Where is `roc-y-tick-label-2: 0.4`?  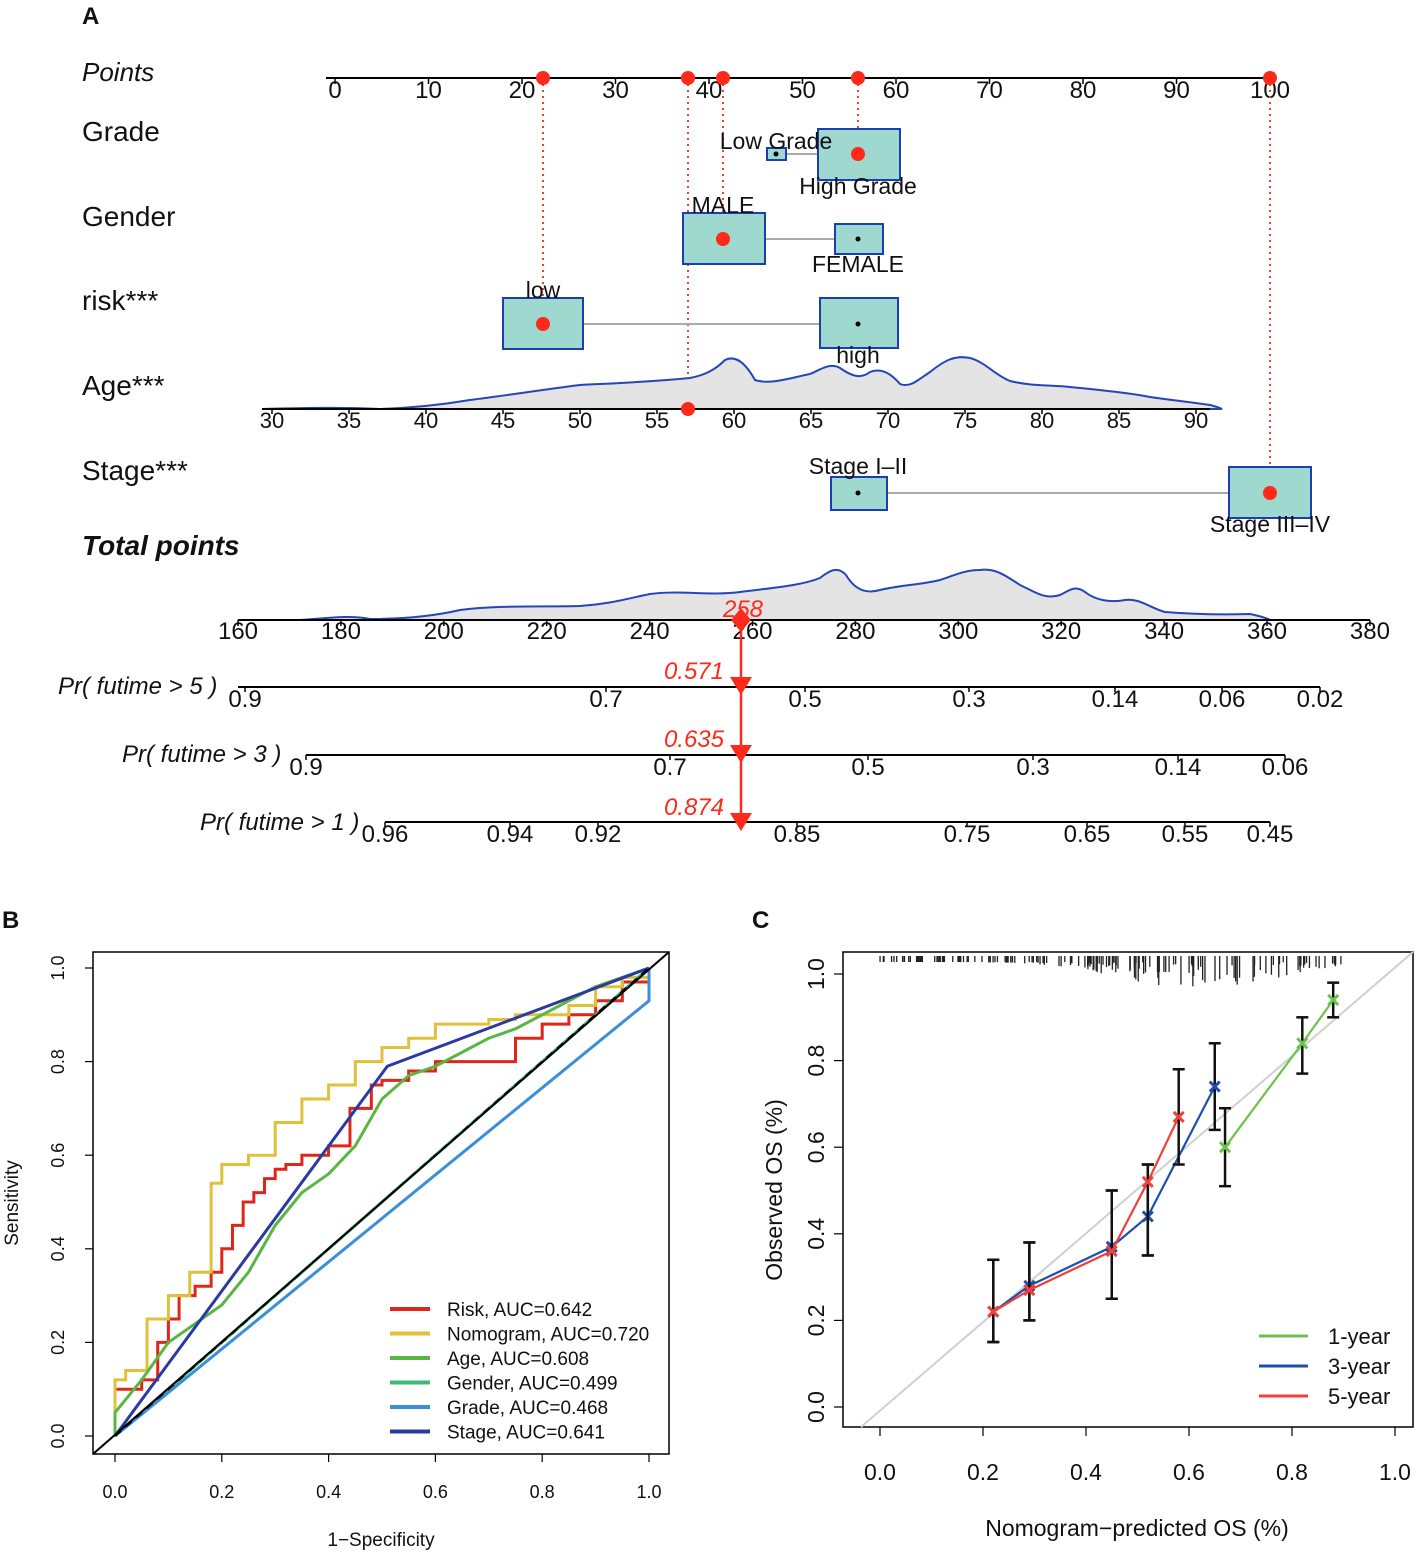 roc-y-tick-label-2: 0.4 is located at coordinates (58, 1248).